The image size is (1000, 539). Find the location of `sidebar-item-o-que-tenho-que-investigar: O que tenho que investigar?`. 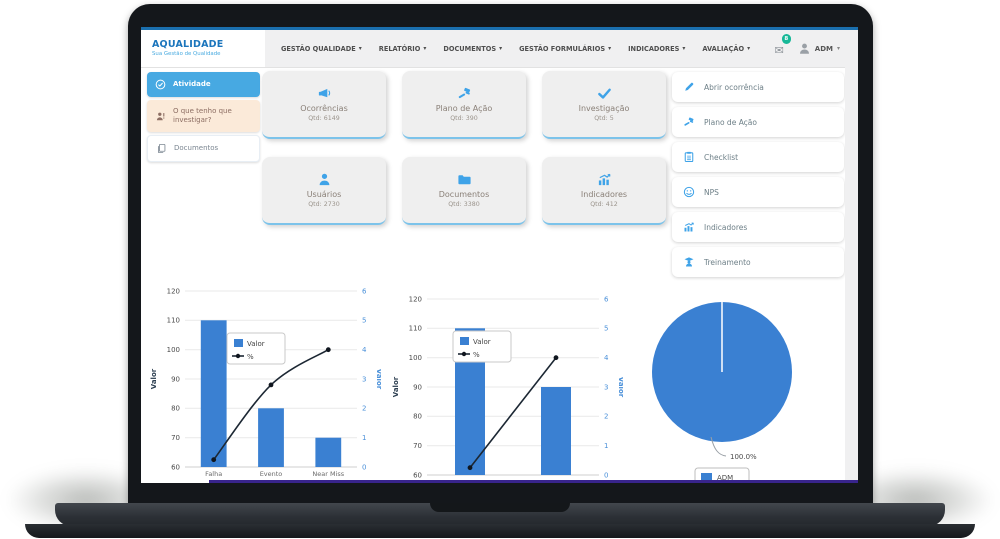

sidebar-item-o-que-tenho-que-investigar: O que tenho que investigar? is located at coordinates (203, 116).